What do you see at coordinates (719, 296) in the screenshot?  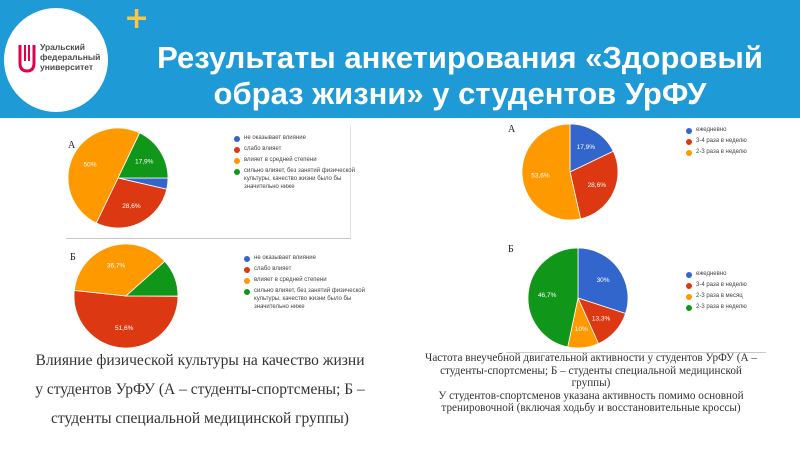 I see `legend-label: 2-3 раза в месяц` at bounding box center [719, 296].